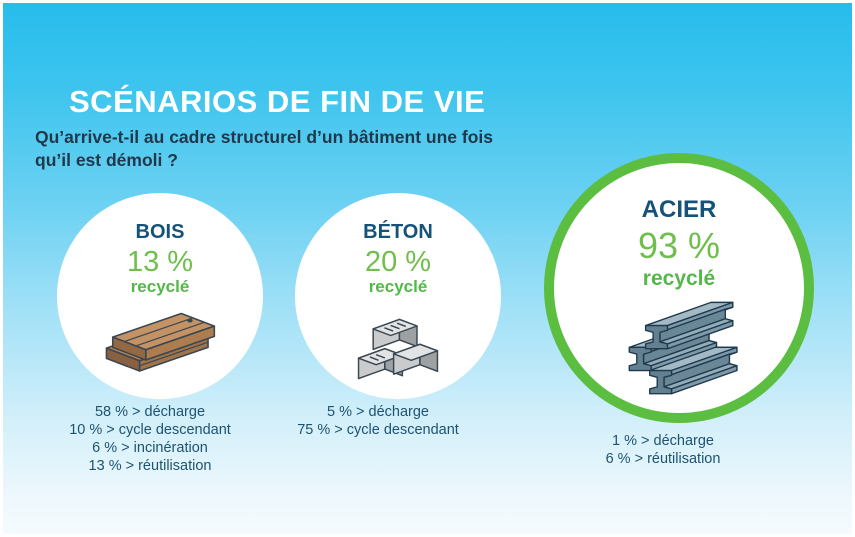  What do you see at coordinates (150, 412) in the screenshot?
I see `breakdown-line: 58 % > décharge` at bounding box center [150, 412].